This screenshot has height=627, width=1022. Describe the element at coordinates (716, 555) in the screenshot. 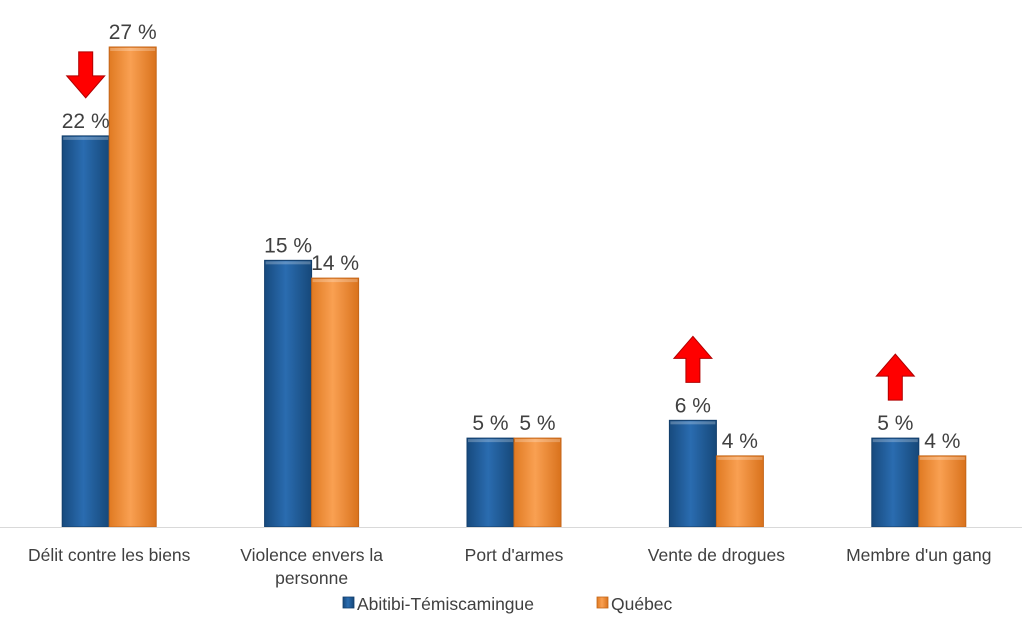

I see `category-label: Vente de drogues` at that location.